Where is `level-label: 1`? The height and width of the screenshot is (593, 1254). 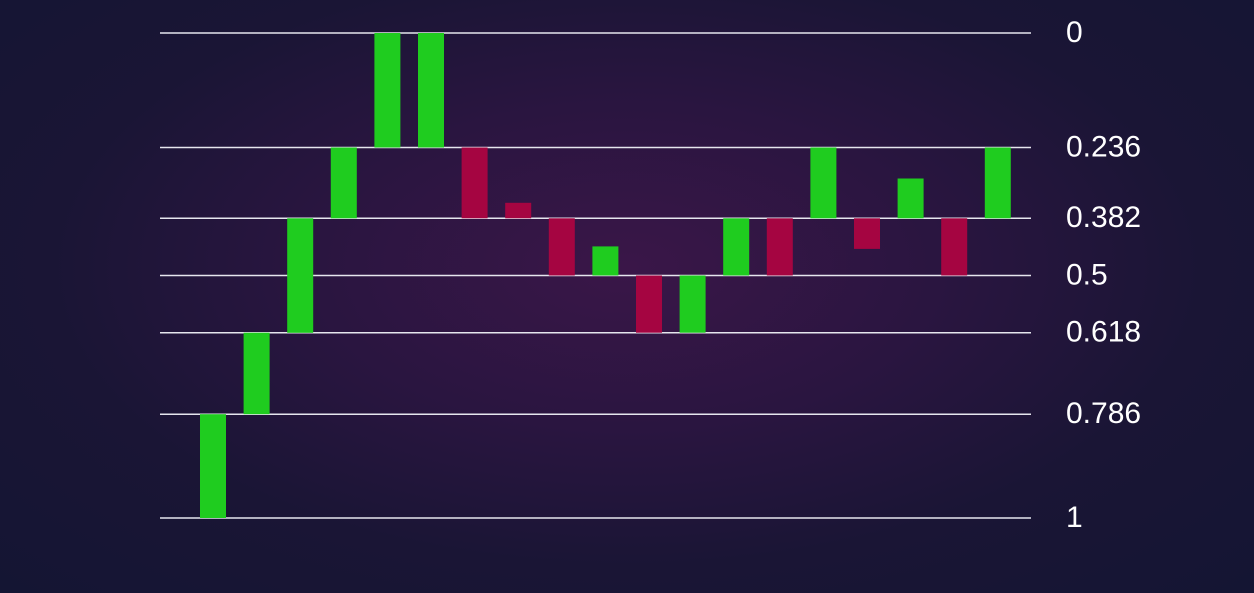
level-label: 1 is located at coordinates (1074, 517).